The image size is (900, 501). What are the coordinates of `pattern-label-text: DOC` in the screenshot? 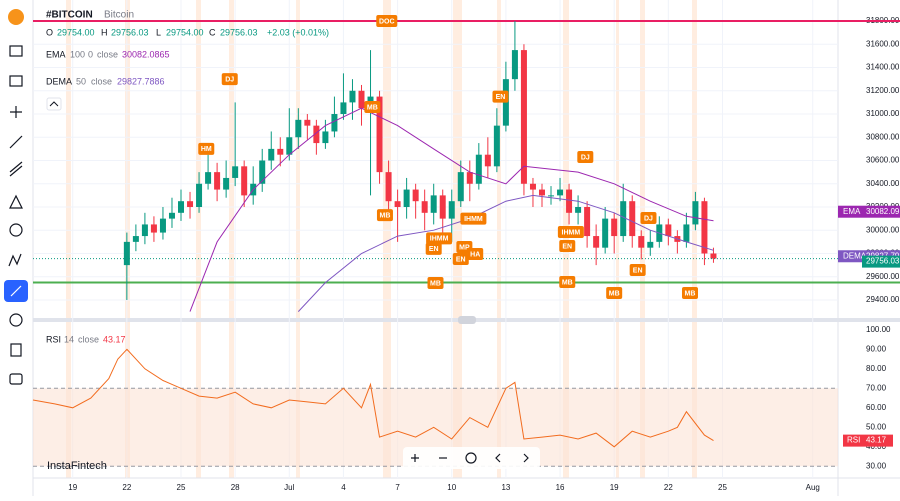 It's located at (387, 21).